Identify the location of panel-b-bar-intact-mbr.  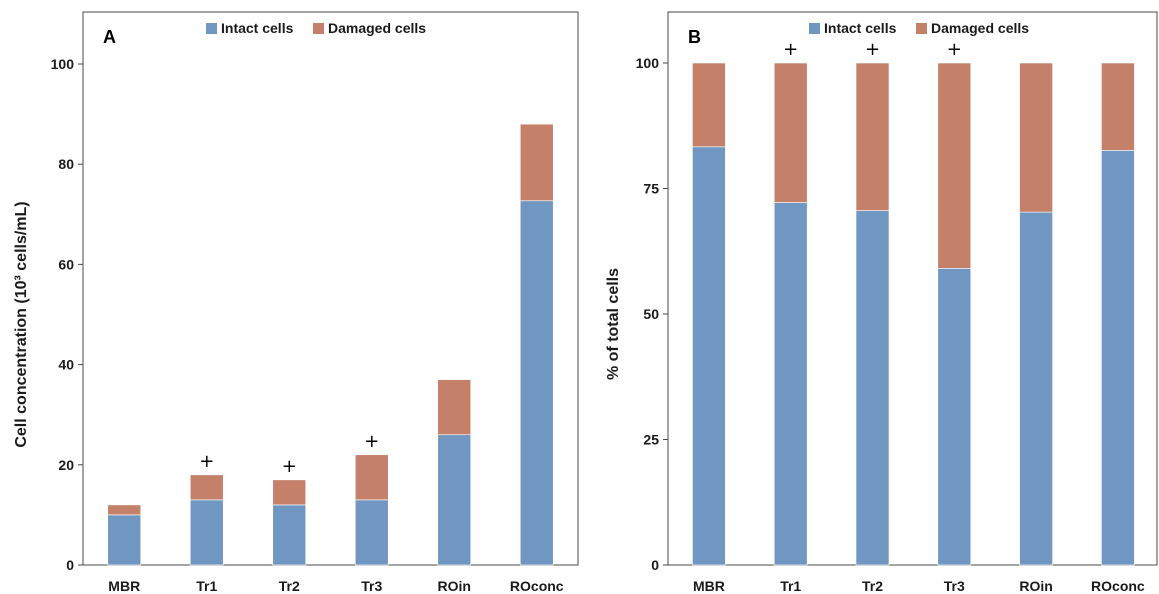
(709, 356).